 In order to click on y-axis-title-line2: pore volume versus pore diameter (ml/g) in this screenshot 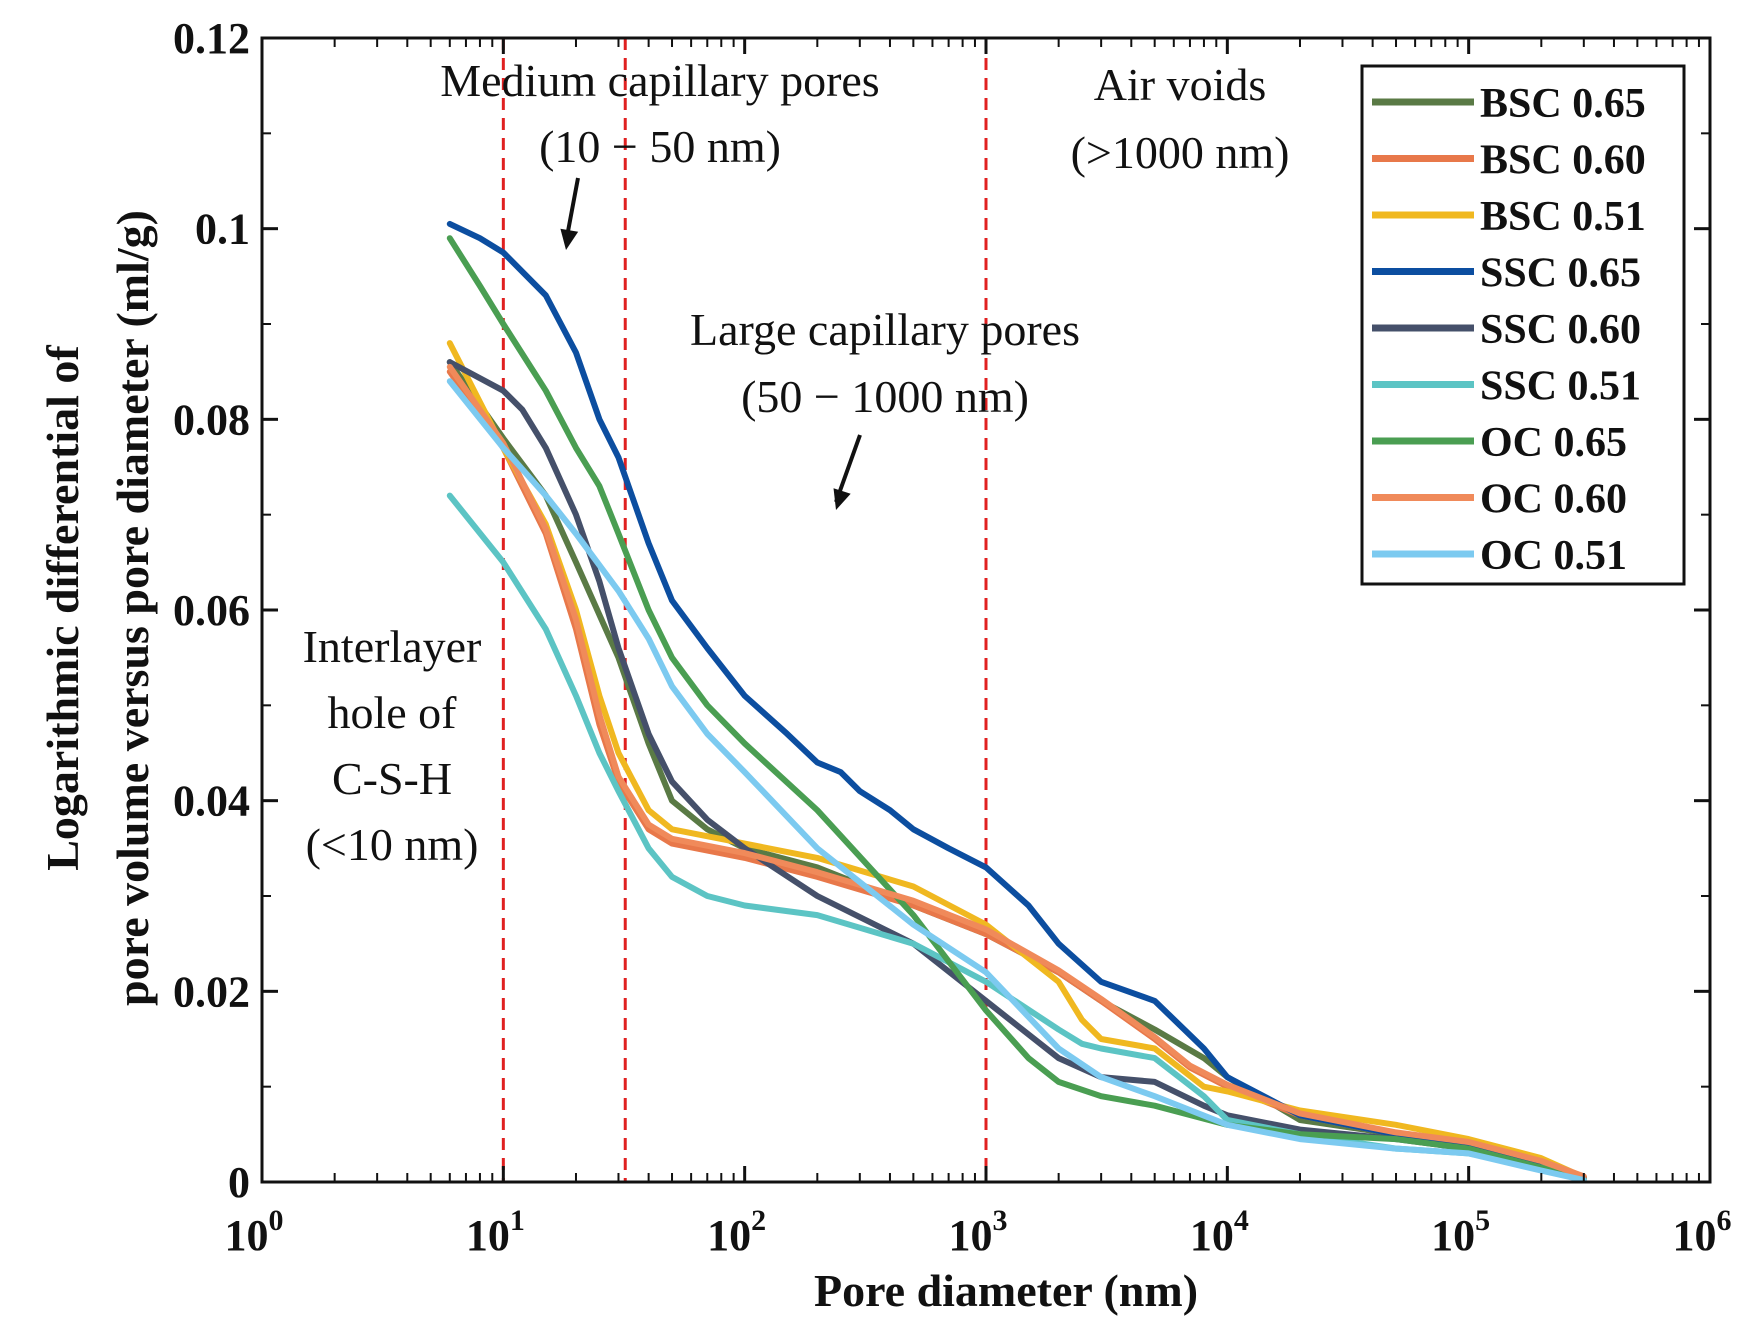, I will do `click(132, 608)`.